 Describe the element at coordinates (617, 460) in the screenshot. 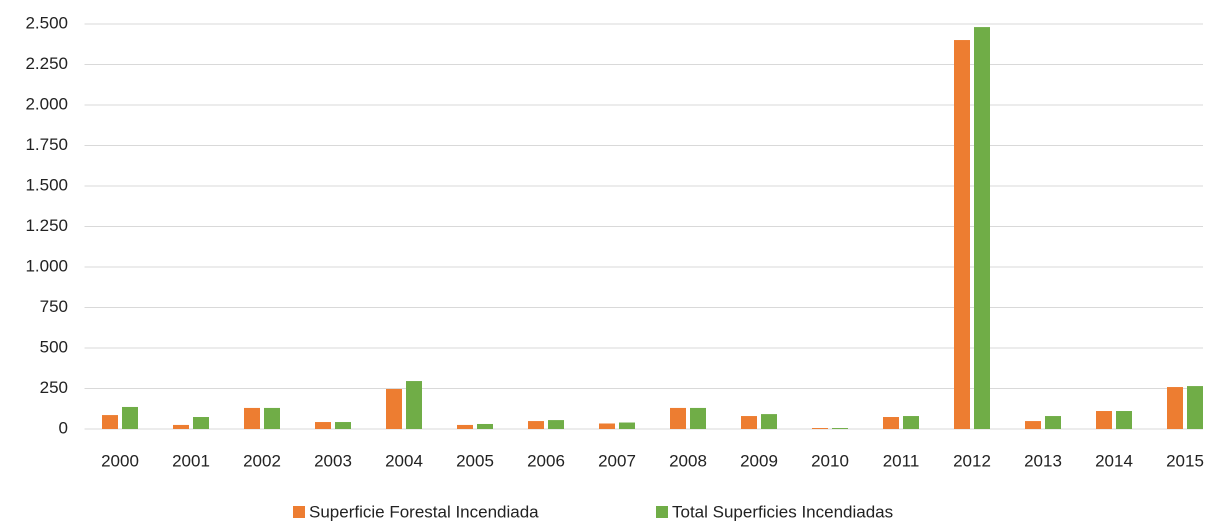

I see `x-tick-label: 2007` at that location.